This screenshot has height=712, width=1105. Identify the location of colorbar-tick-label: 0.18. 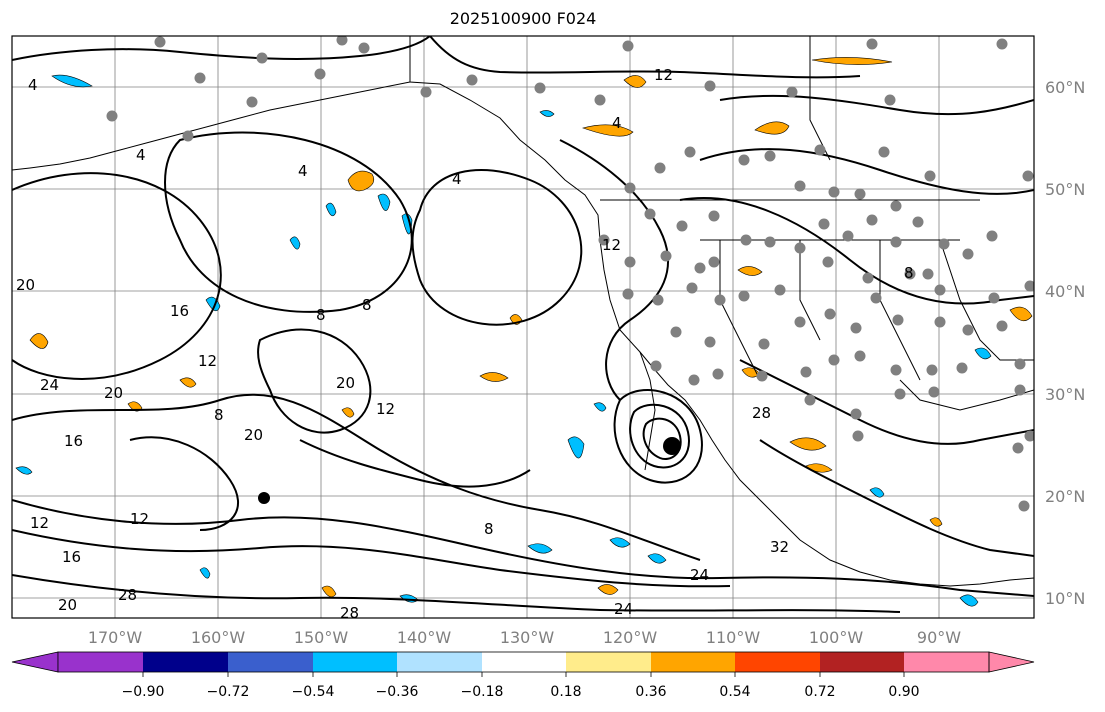
(565, 692).